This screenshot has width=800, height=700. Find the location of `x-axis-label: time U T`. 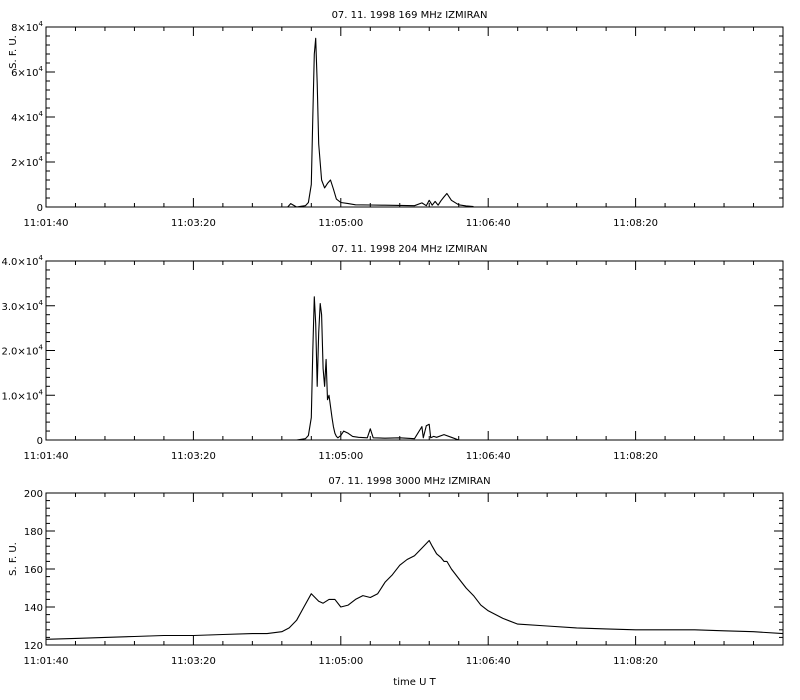

x-axis-label: time U T is located at coordinates (414, 682).